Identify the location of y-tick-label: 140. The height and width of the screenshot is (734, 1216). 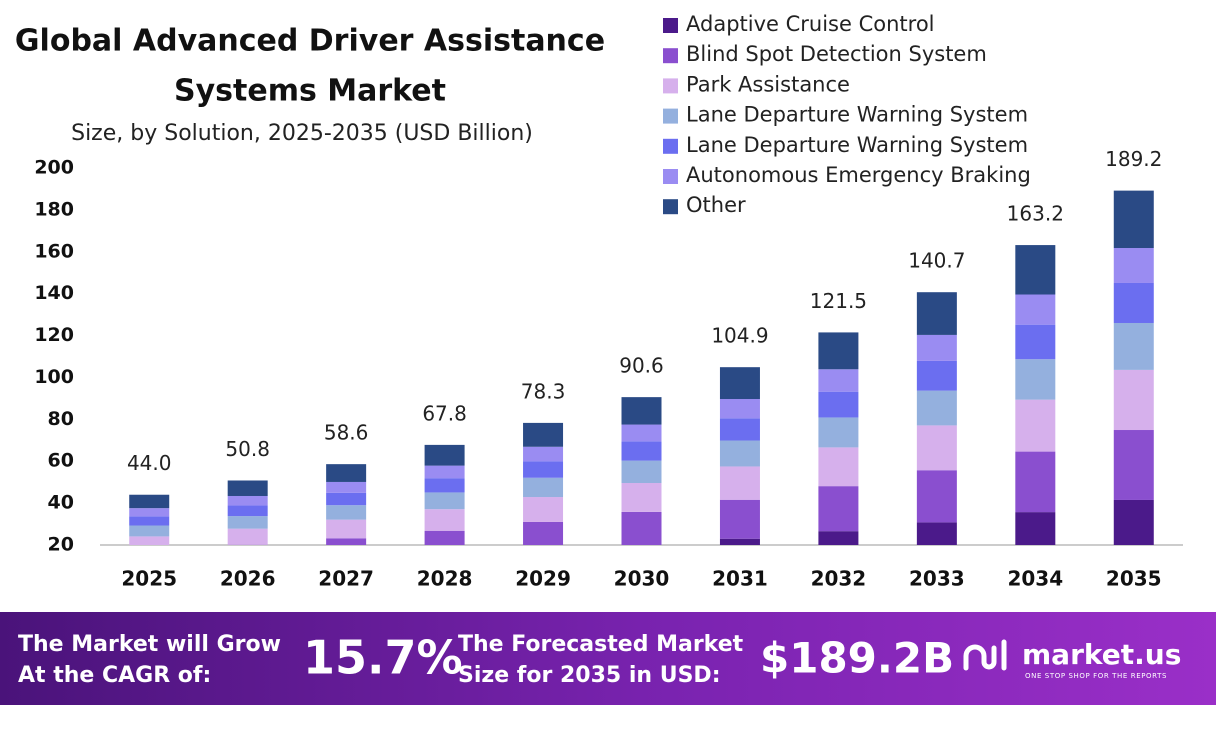
(54, 293).